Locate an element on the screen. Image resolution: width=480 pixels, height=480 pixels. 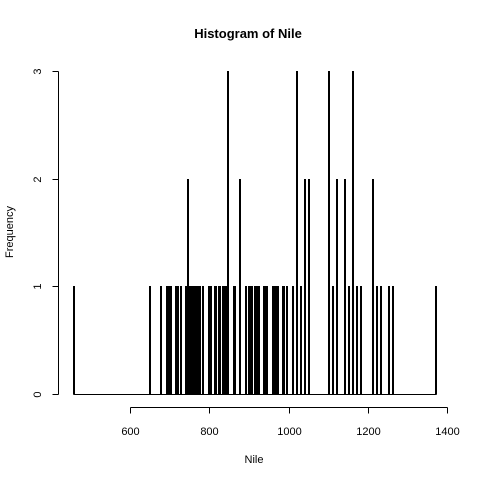
y-tick-label: 3 is located at coordinates (38, 71).